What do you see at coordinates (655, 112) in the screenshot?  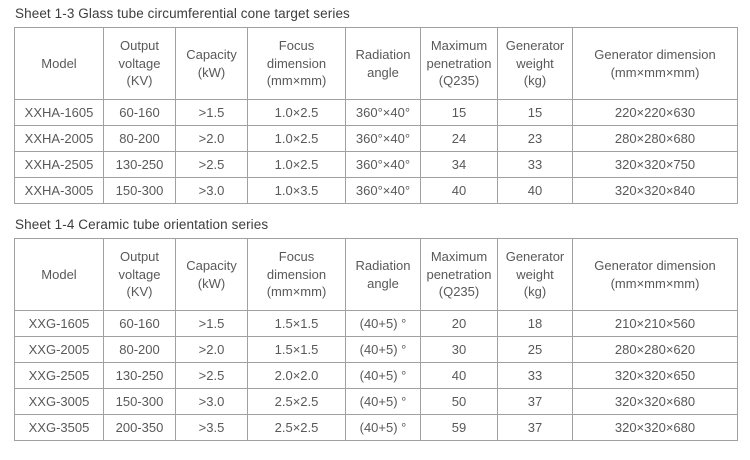 I see `cell: 220×220×630` at bounding box center [655, 112].